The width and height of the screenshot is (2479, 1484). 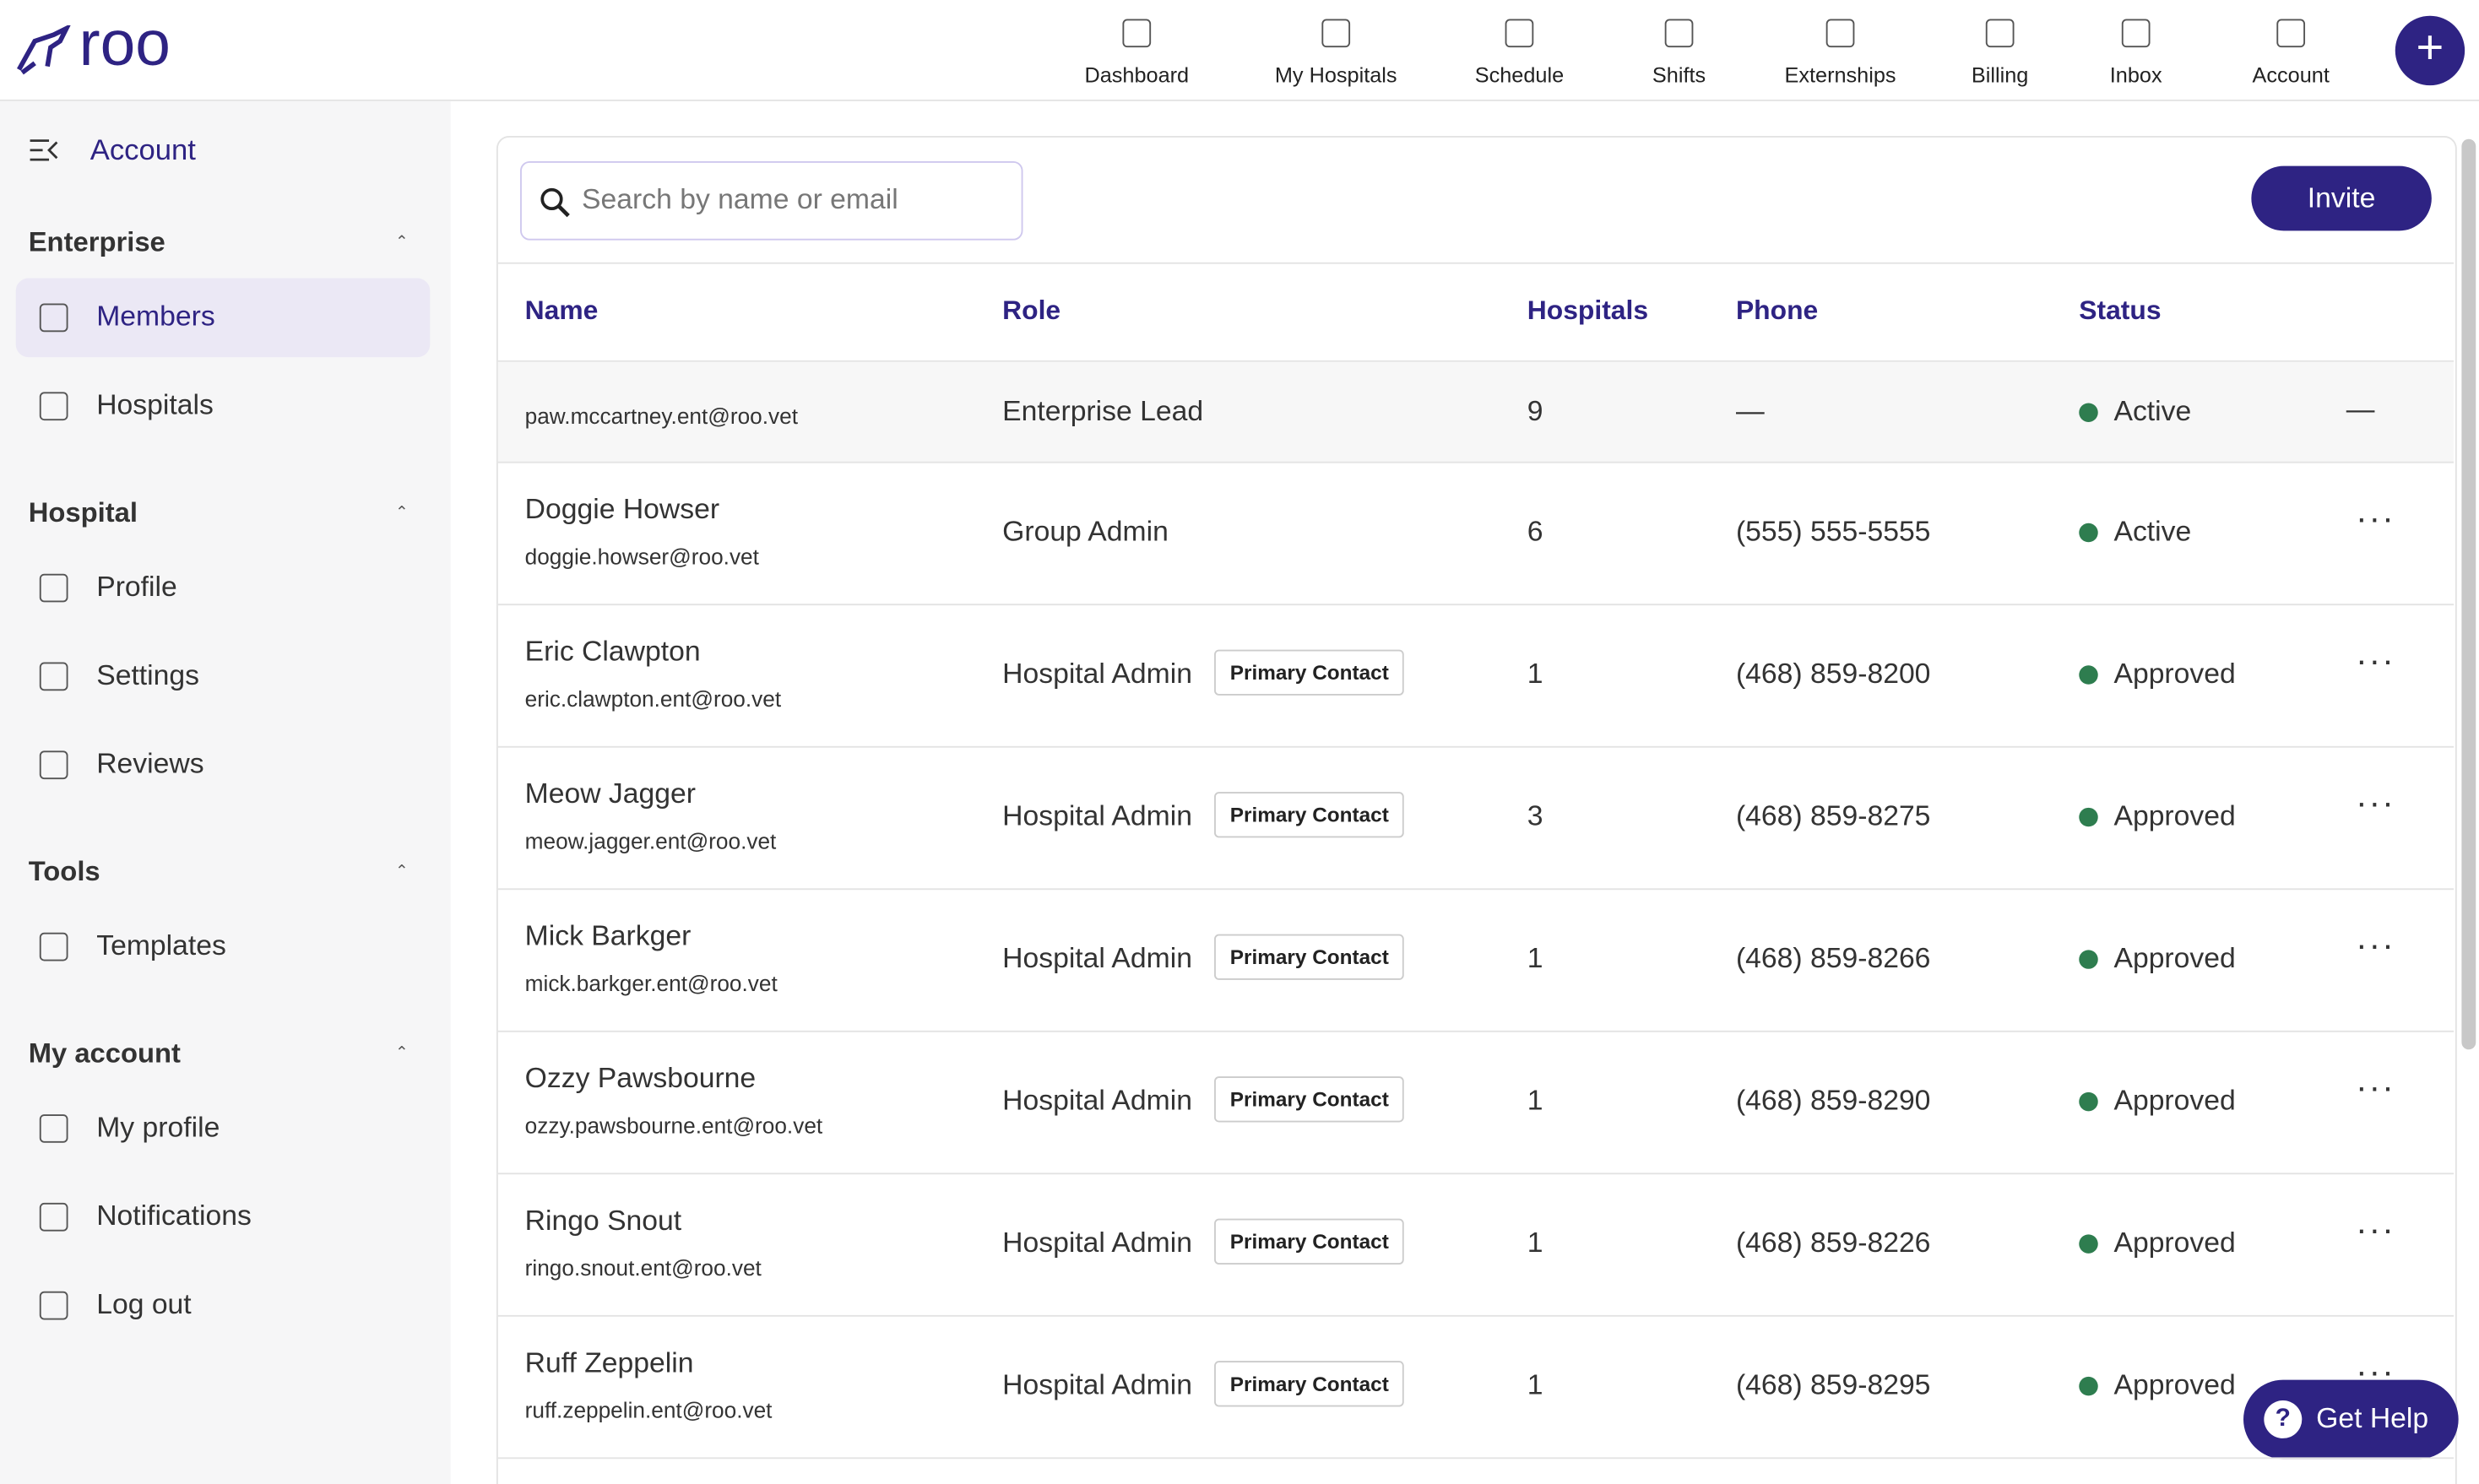 What do you see at coordinates (2372, 1417) in the screenshot?
I see `help-label: Get Help` at bounding box center [2372, 1417].